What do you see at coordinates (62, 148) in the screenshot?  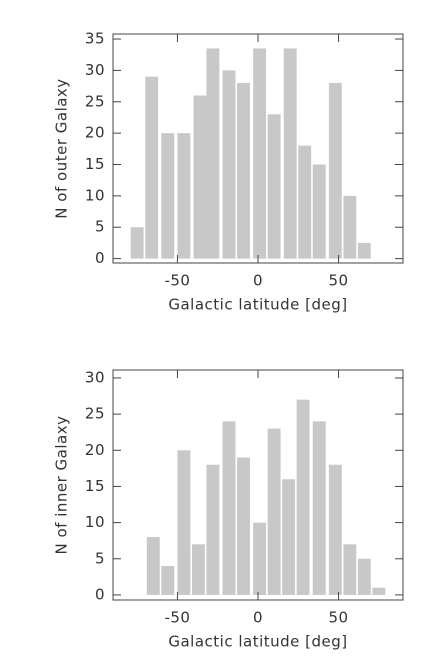 I see `y-axis-label: N of outer Galaxy` at bounding box center [62, 148].